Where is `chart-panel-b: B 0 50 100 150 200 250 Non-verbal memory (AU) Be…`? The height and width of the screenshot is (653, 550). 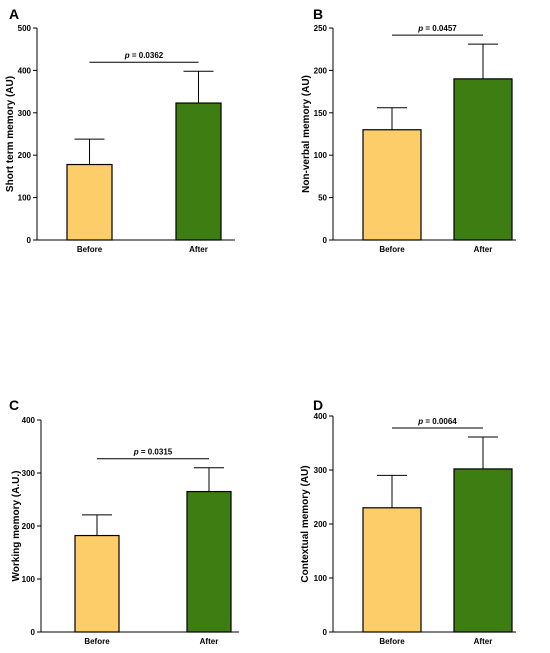 chart-panel-b: B 0 50 100 150 200 250 Non-verbal memory (AU) Be… is located at coordinates (408, 130).